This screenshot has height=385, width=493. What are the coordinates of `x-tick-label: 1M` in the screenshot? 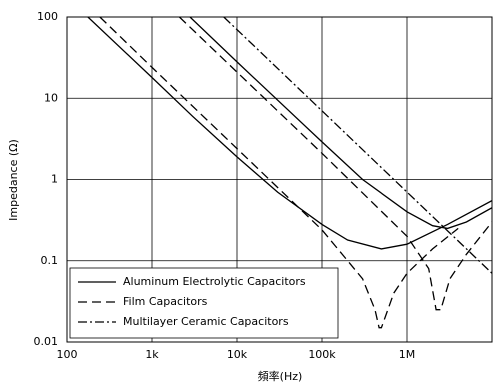 It's located at (407, 354).